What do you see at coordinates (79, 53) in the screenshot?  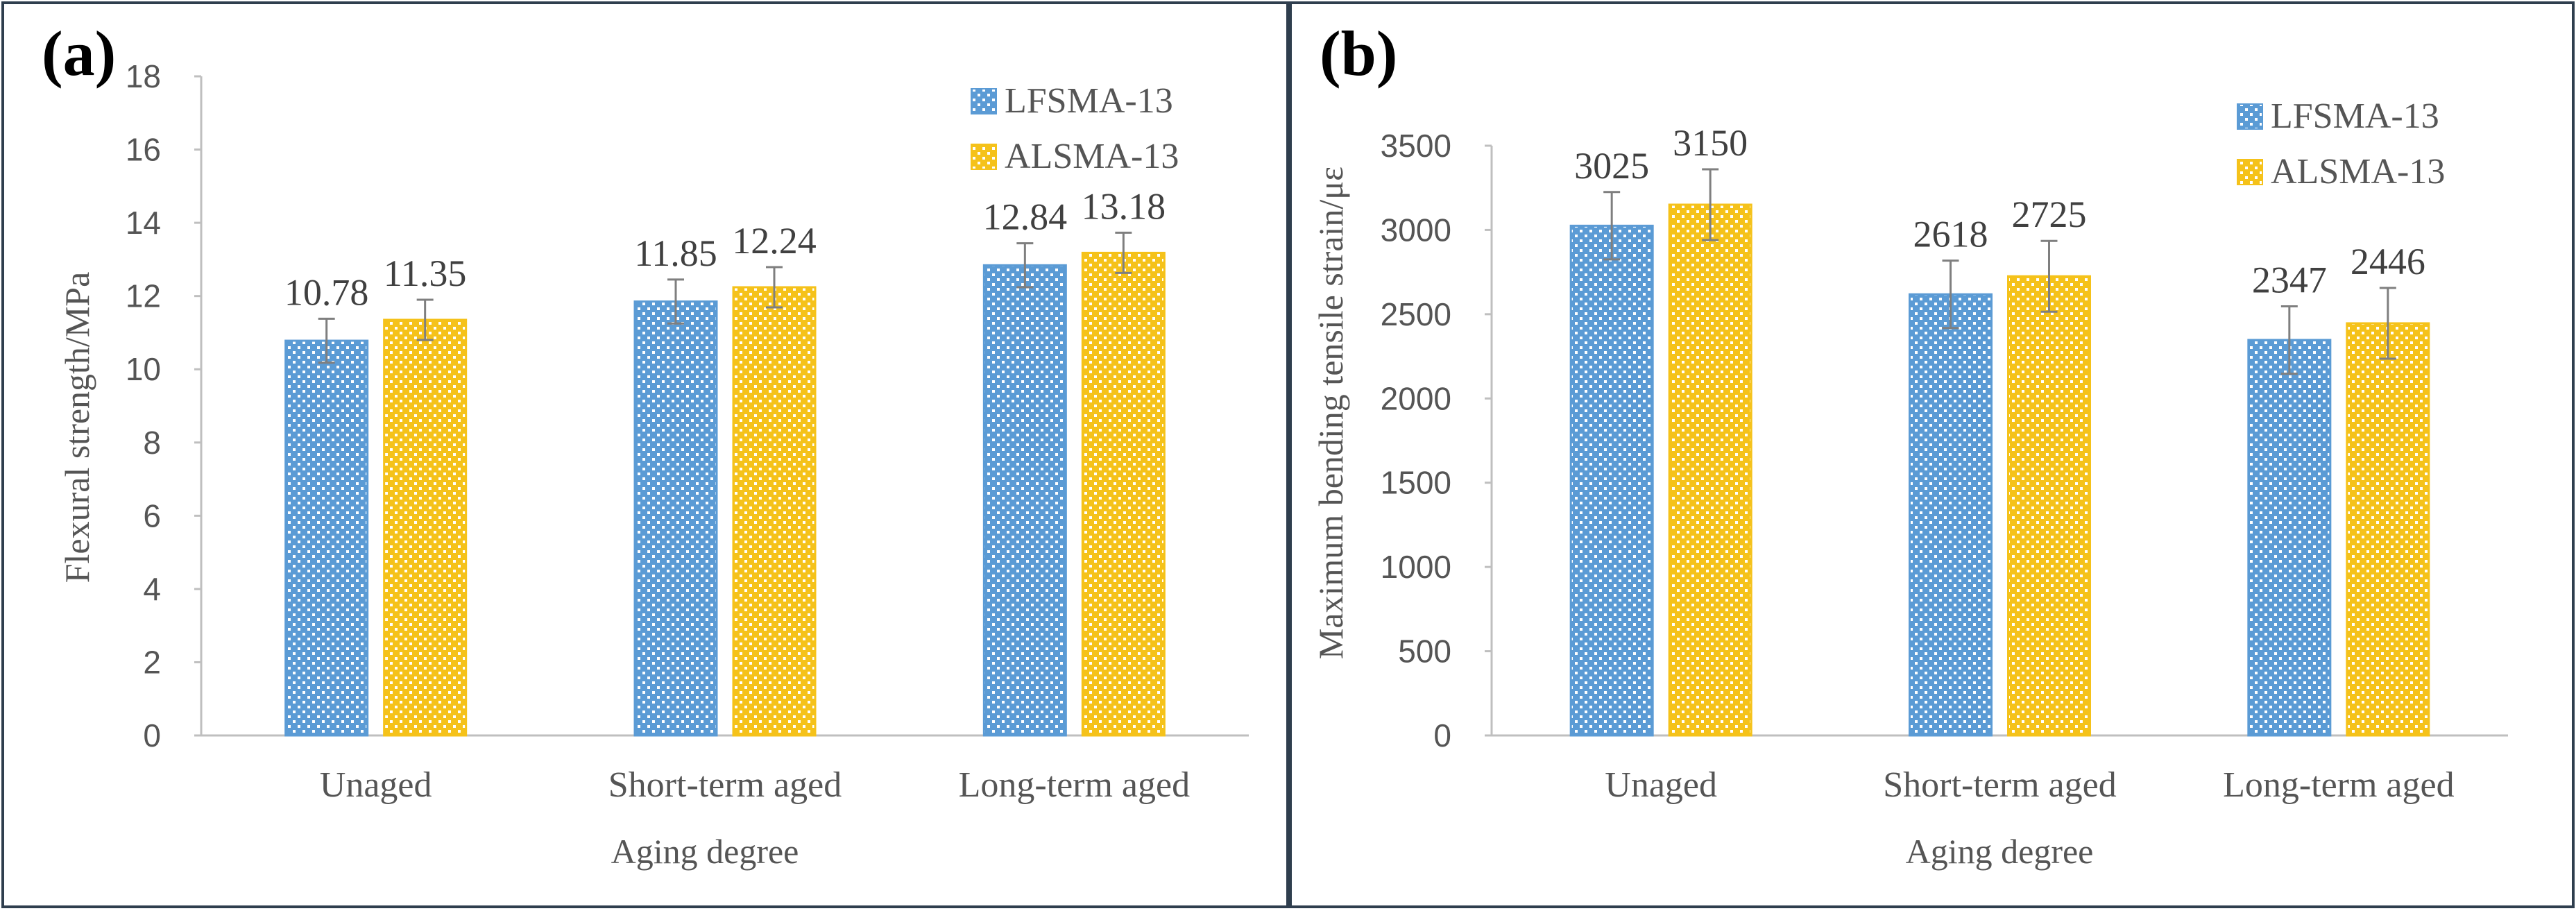 I see `panel-label: (a)` at bounding box center [79, 53].